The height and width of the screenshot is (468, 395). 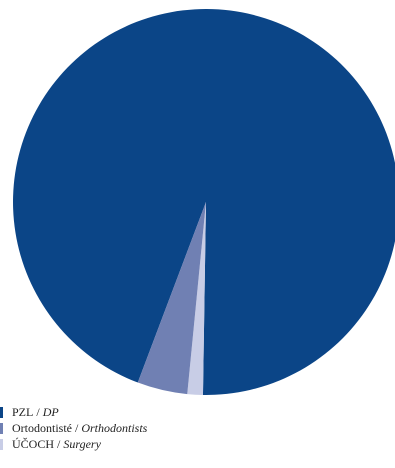 I want to click on legend-label-en-ucoch: Surgery, so click(x=82, y=443).